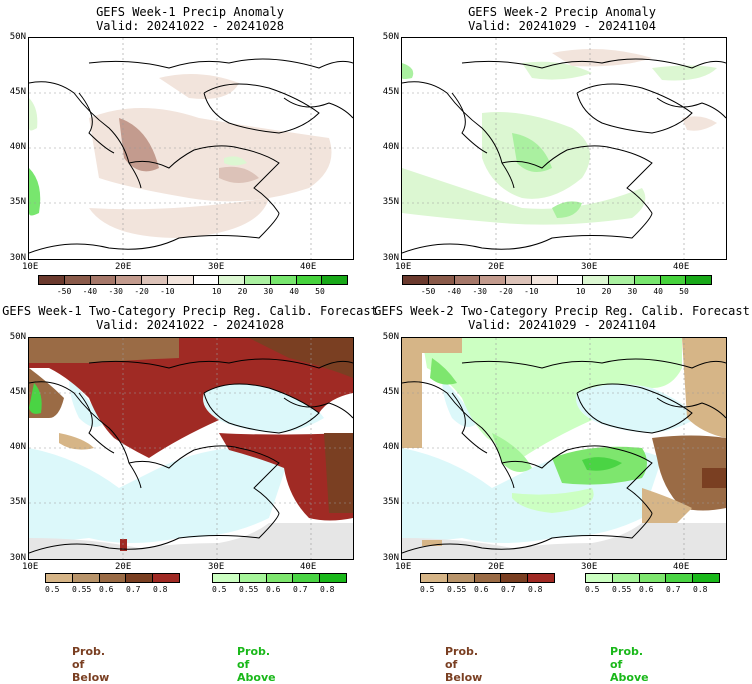  I want to click on panel3-below-colorbar, so click(112, 578).